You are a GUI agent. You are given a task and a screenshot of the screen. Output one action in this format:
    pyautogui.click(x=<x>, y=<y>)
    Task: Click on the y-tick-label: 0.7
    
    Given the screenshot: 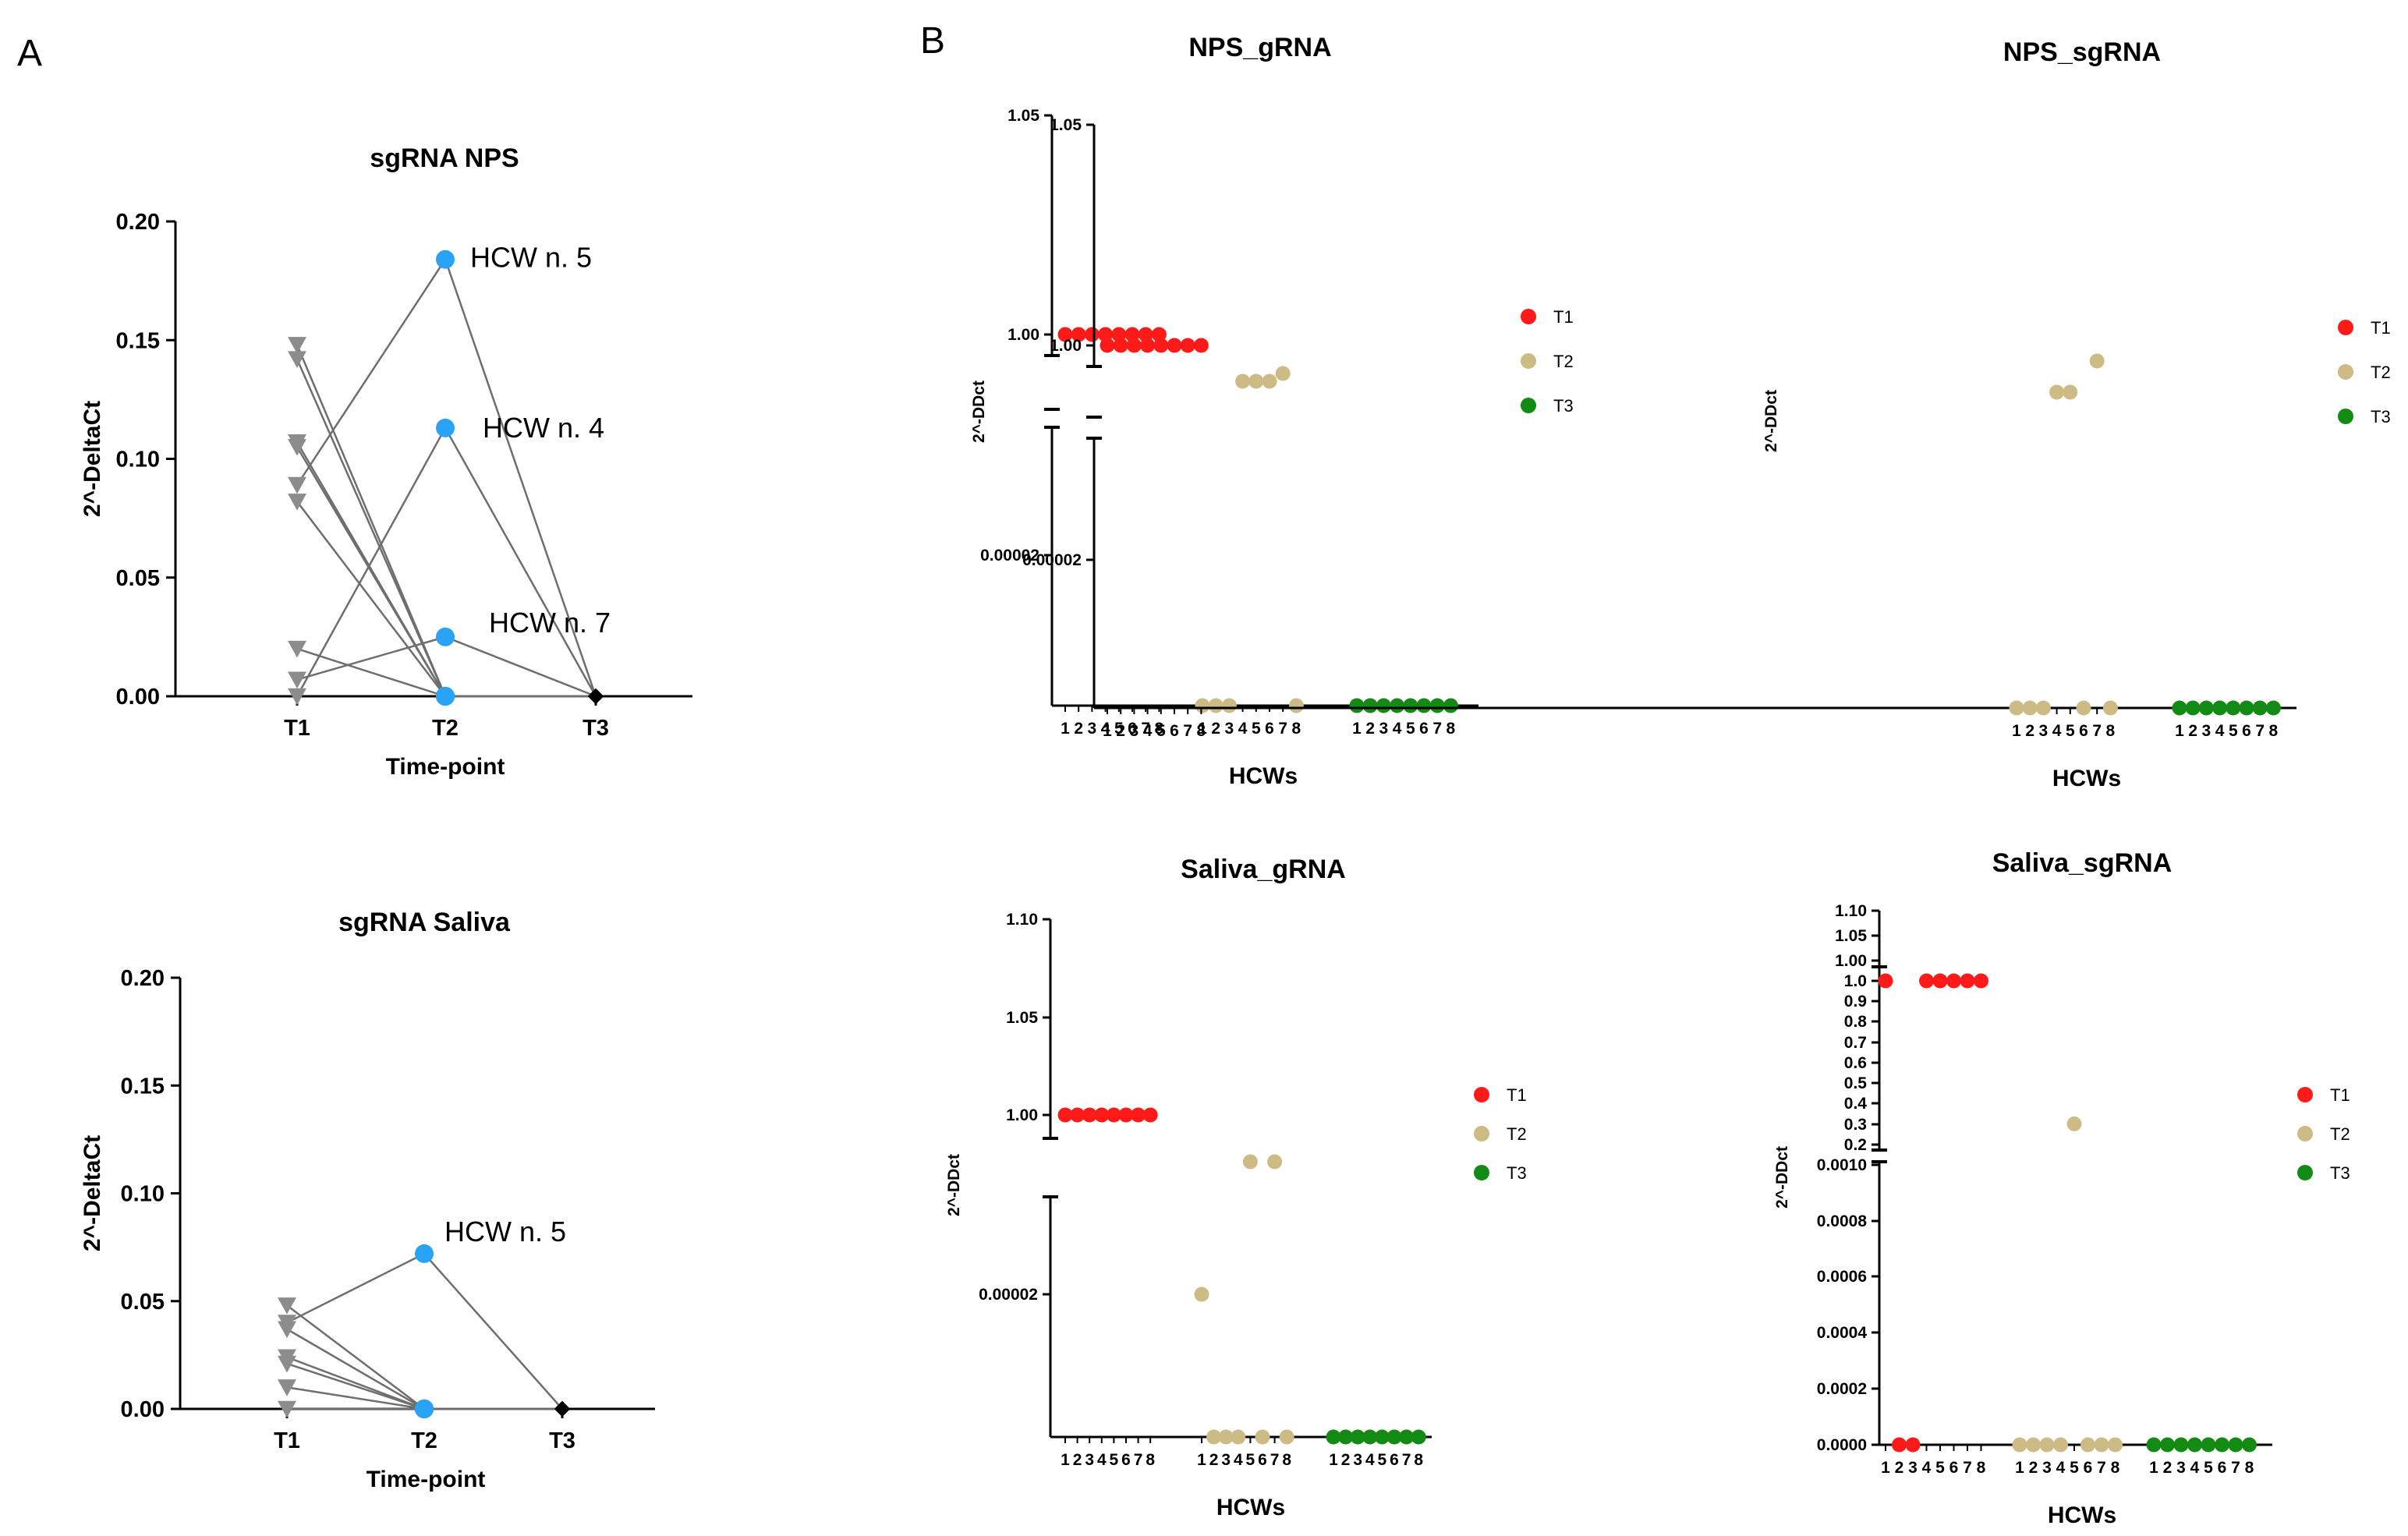 What is the action you would take?
    pyautogui.click(x=1855, y=1043)
    